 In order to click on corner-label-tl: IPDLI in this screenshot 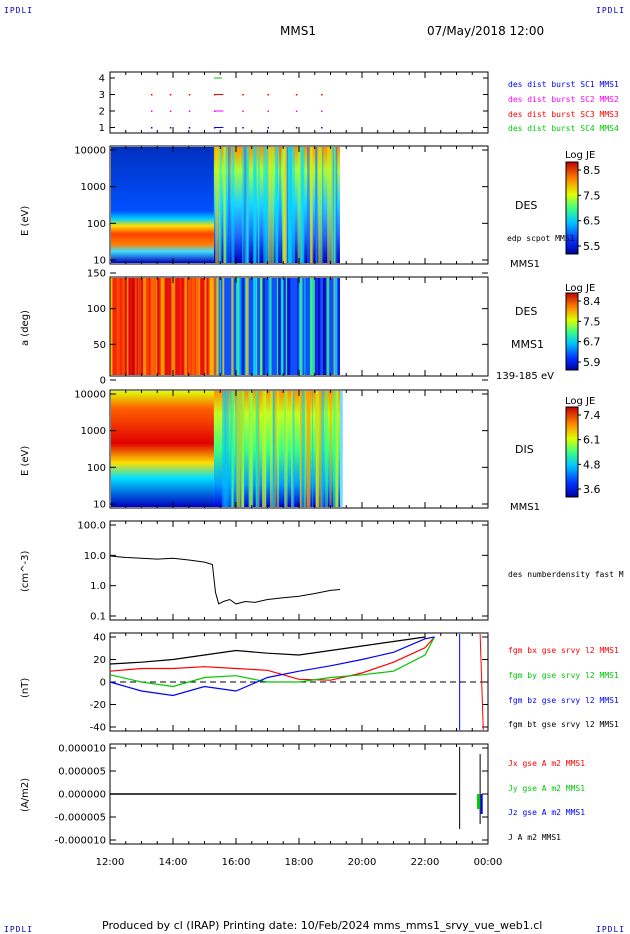, I will do `click(19, 10)`.